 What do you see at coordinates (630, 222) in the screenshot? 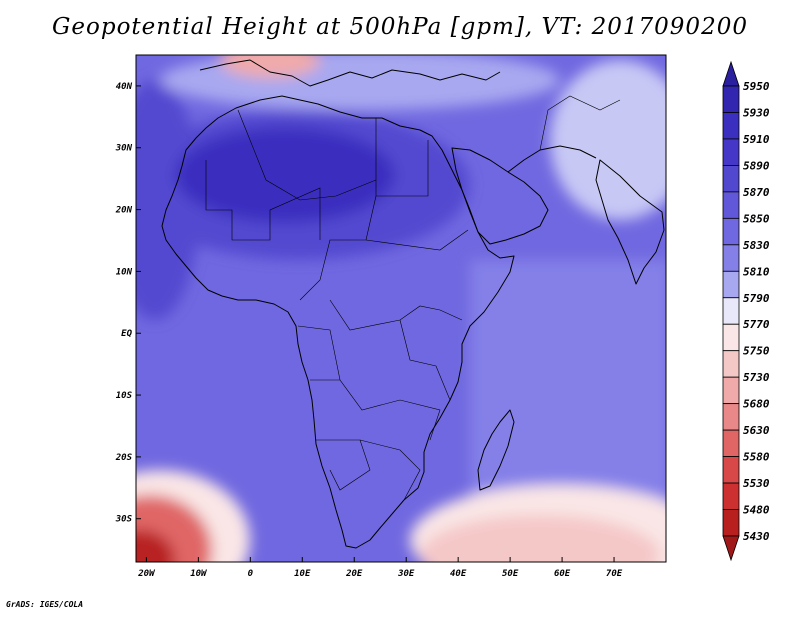
I see `coastline-india` at bounding box center [630, 222].